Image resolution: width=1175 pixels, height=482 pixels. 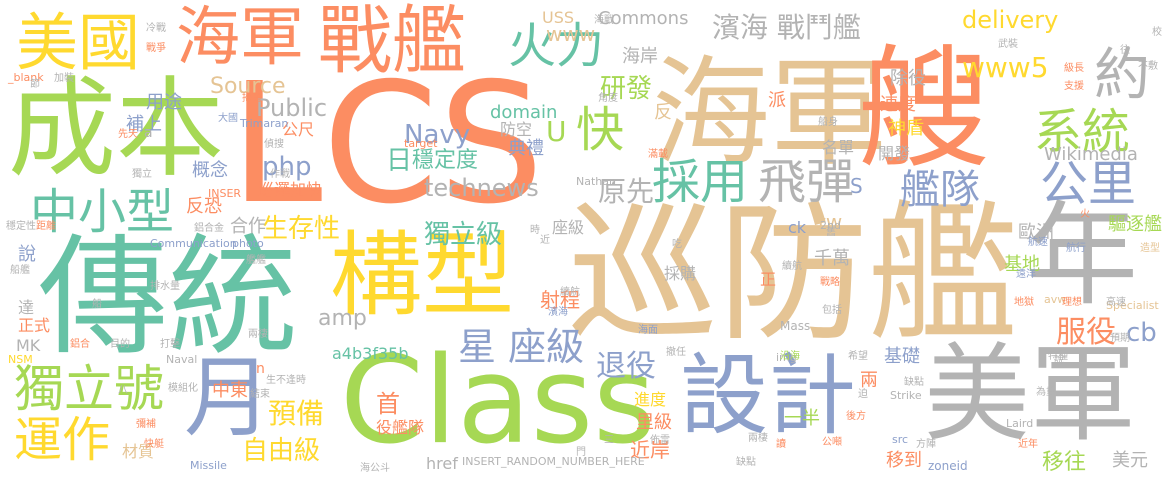 I want to click on word-tiny-21: 距離, so click(x=46, y=226).